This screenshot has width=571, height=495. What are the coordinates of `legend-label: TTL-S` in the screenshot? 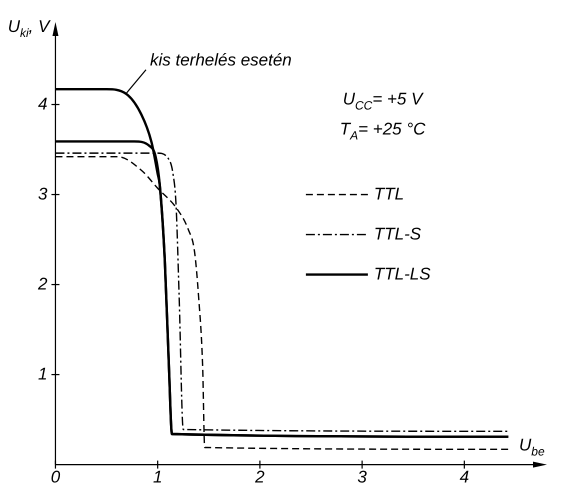 It's located at (398, 234).